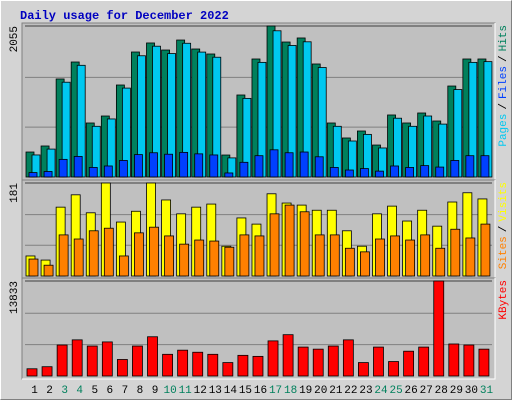 The height and width of the screenshot is (400, 512). I want to click on x-tick-label: 2, so click(49, 391).